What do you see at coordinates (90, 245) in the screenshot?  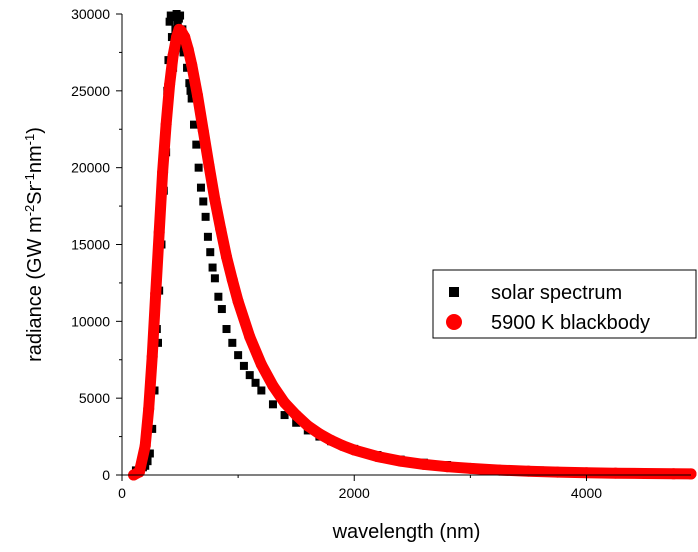 I see `y-tick-label: 15000` at bounding box center [90, 245].